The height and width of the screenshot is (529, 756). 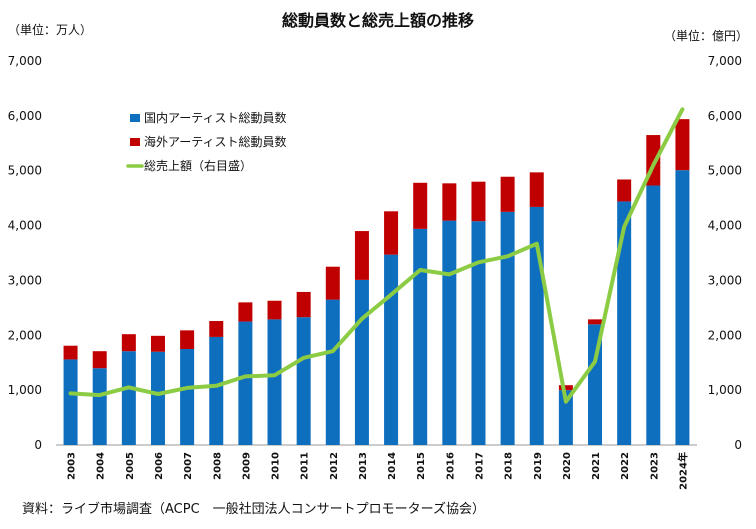 I want to click on legend-label-overseas: 海外アーティスト総動員数, so click(x=215, y=141).